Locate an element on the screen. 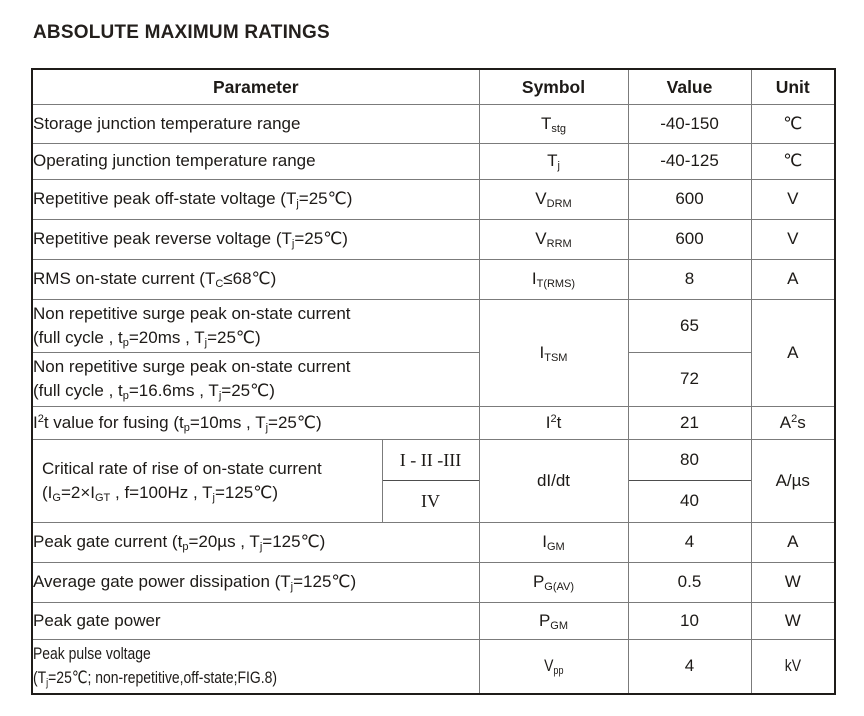 Image resolution: width=864 pixels, height=716 pixels. param-cell: Average gate power dissipation (Tj=125℃) is located at coordinates (255, 582).